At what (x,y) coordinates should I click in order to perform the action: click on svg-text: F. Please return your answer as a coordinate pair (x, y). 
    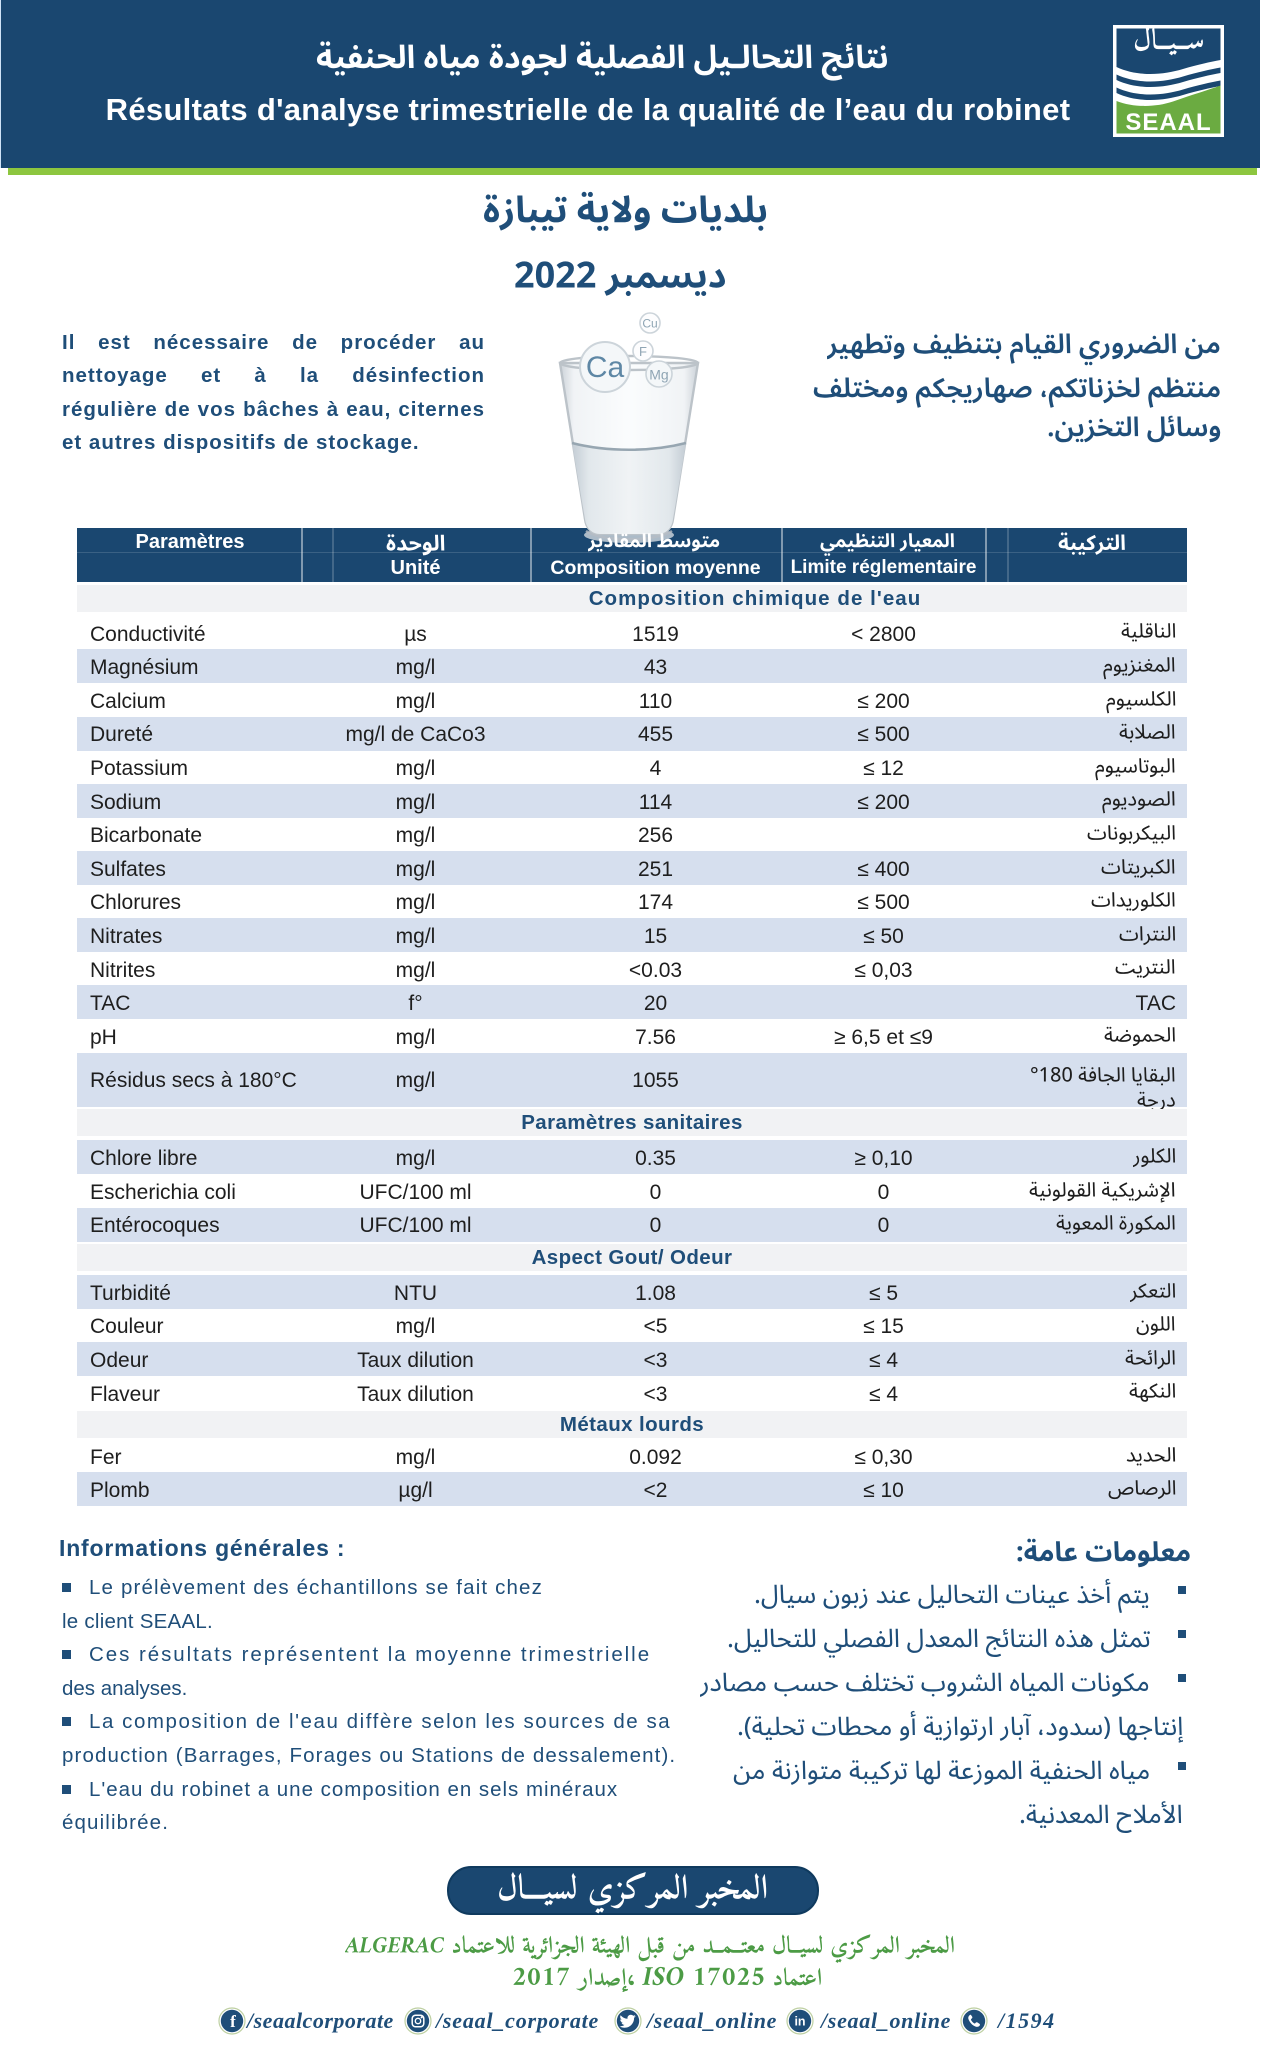
    Looking at the image, I should click on (643, 351).